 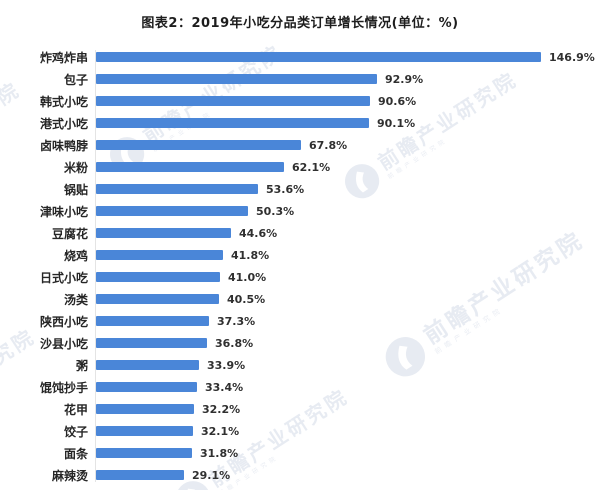 What do you see at coordinates (348, 475) in the screenshot?
I see `bar-track: 29.1%` at bounding box center [348, 475].